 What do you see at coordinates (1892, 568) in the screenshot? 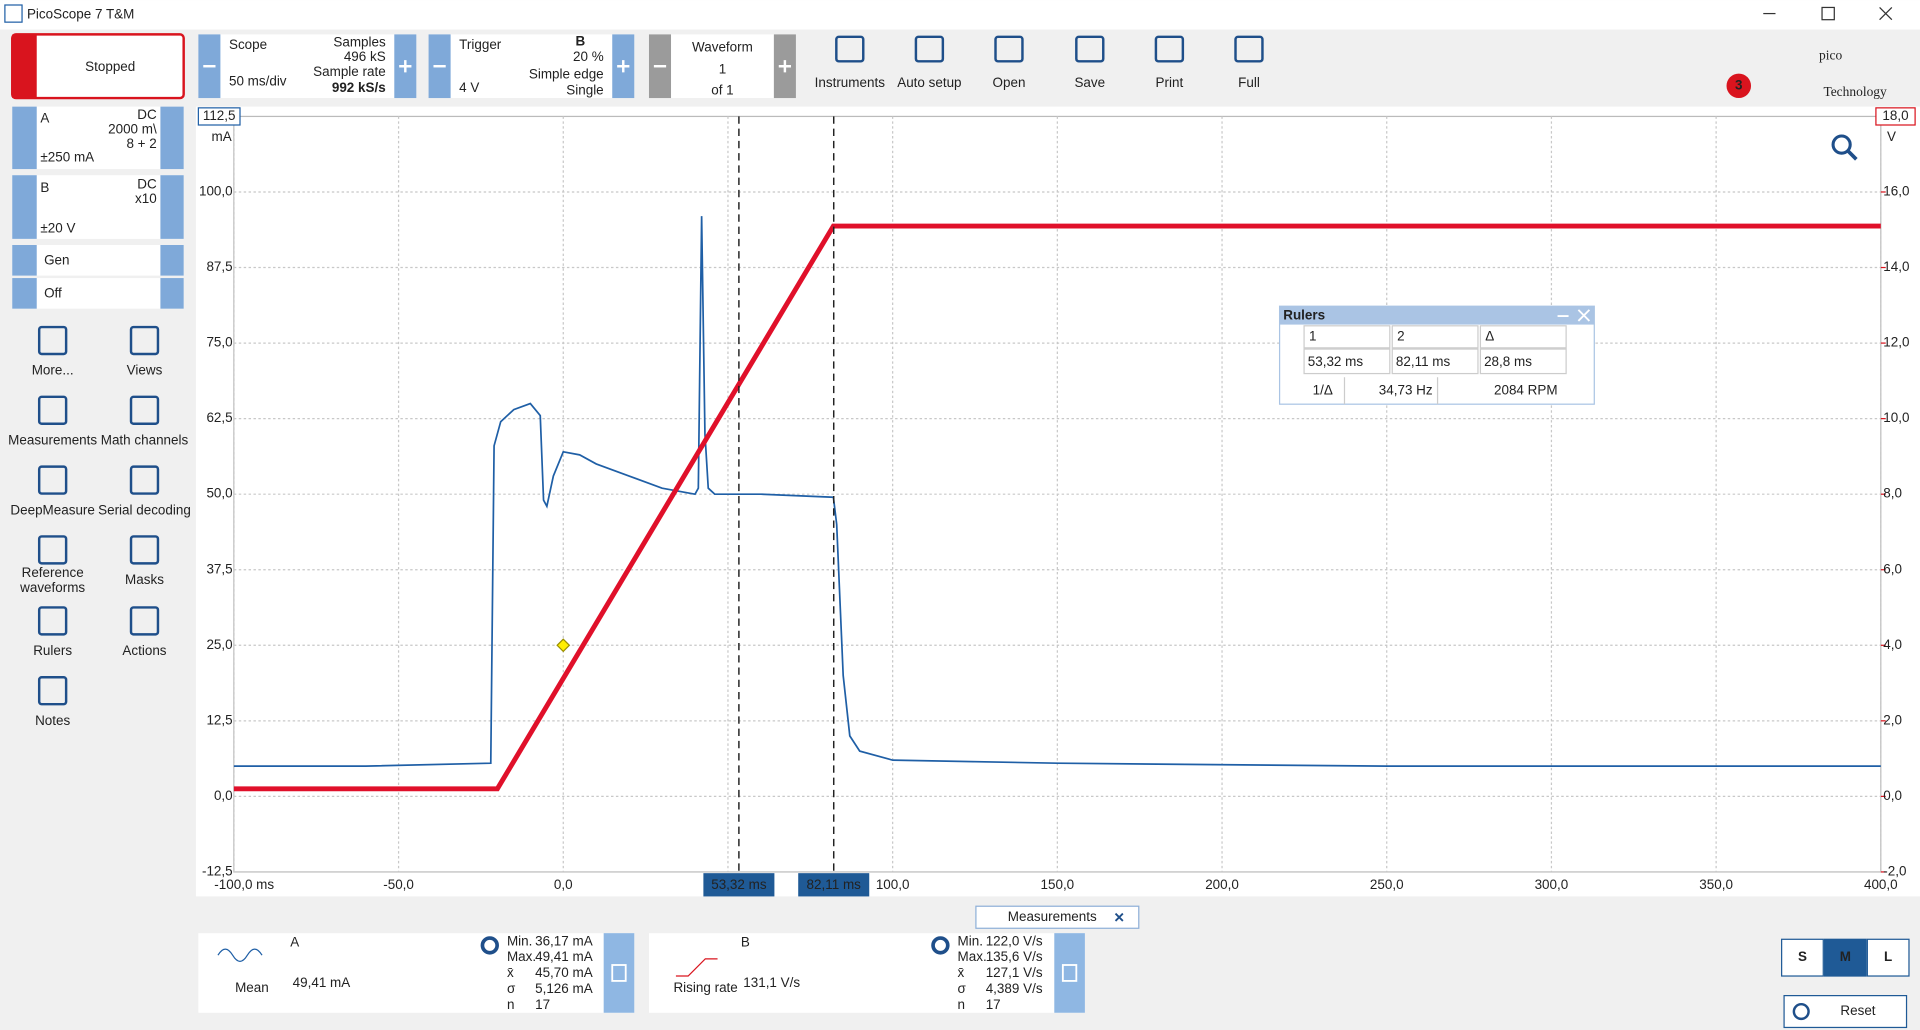
I see `y2-tick-label: 6,0` at bounding box center [1892, 568].